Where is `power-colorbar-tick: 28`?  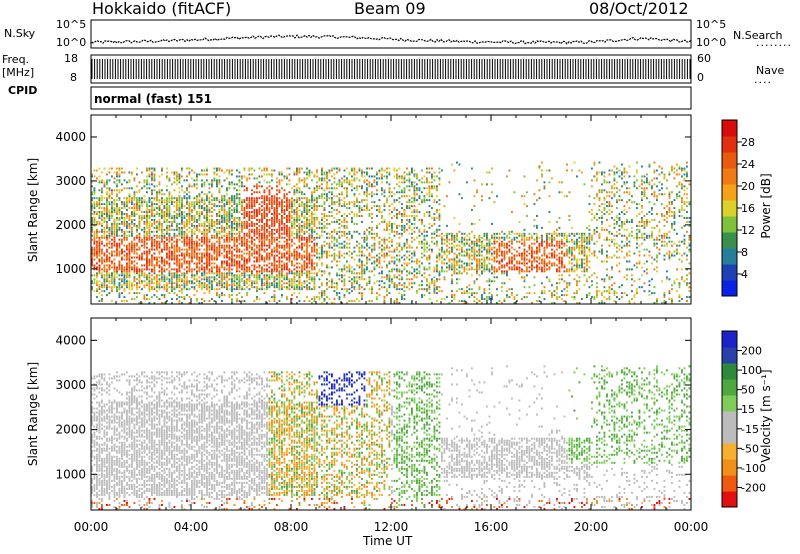
power-colorbar-tick: 28 is located at coordinates (748, 142).